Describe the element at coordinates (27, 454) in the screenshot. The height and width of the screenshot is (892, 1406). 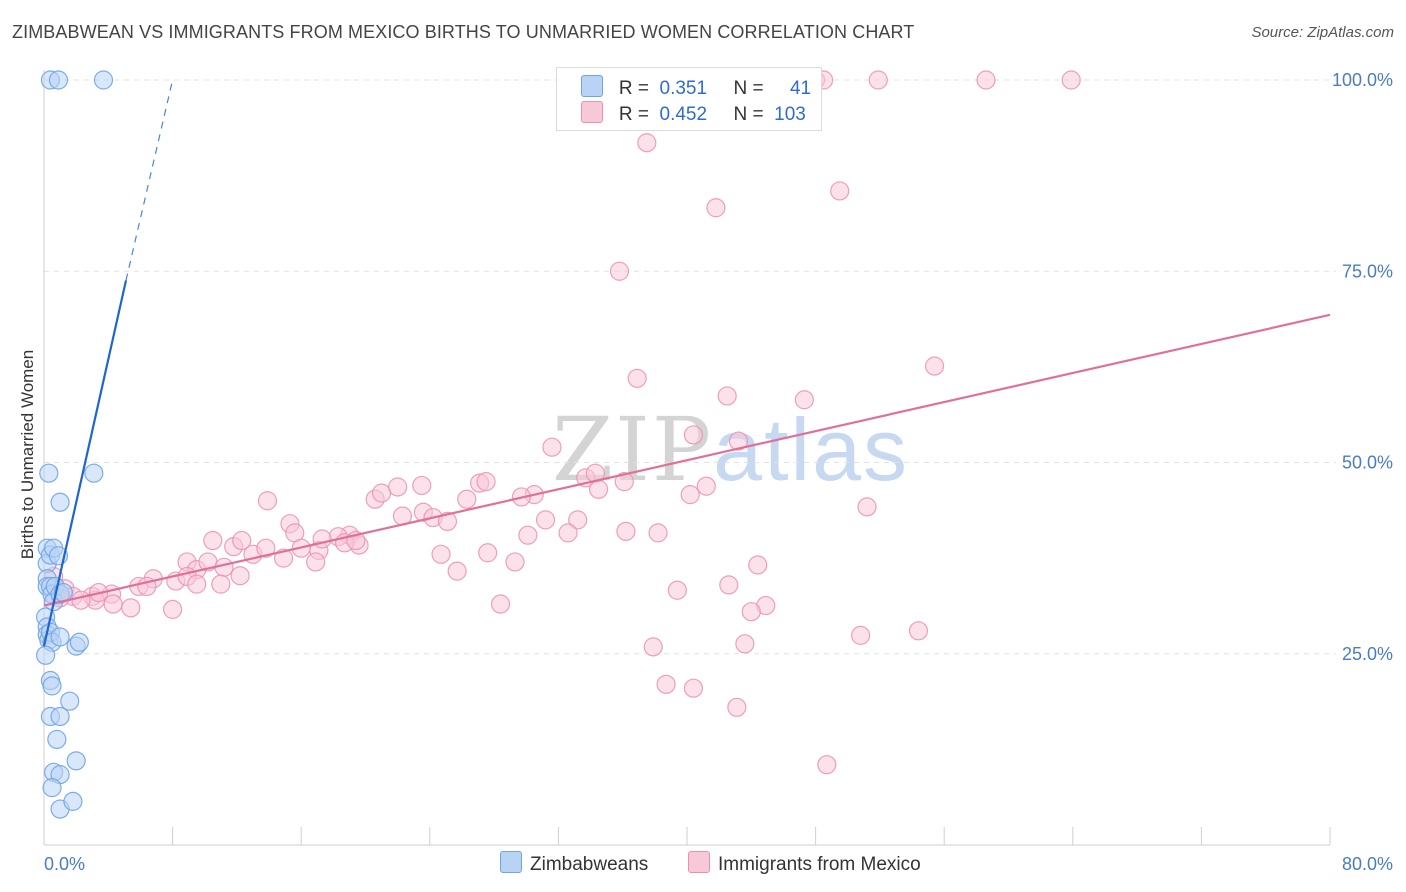
I see `y-axis-title: Births to Unmarried Women` at that location.